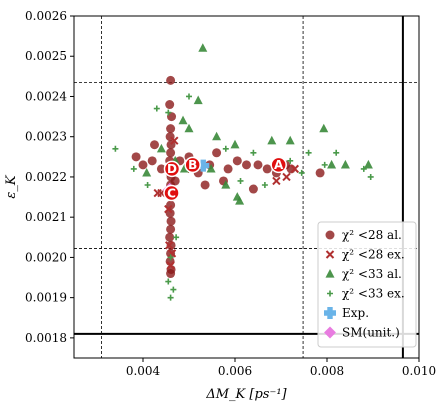  Describe the element at coordinates (46, 177) in the screenshot. I see `y-tick-label: 0.0022` at that location.